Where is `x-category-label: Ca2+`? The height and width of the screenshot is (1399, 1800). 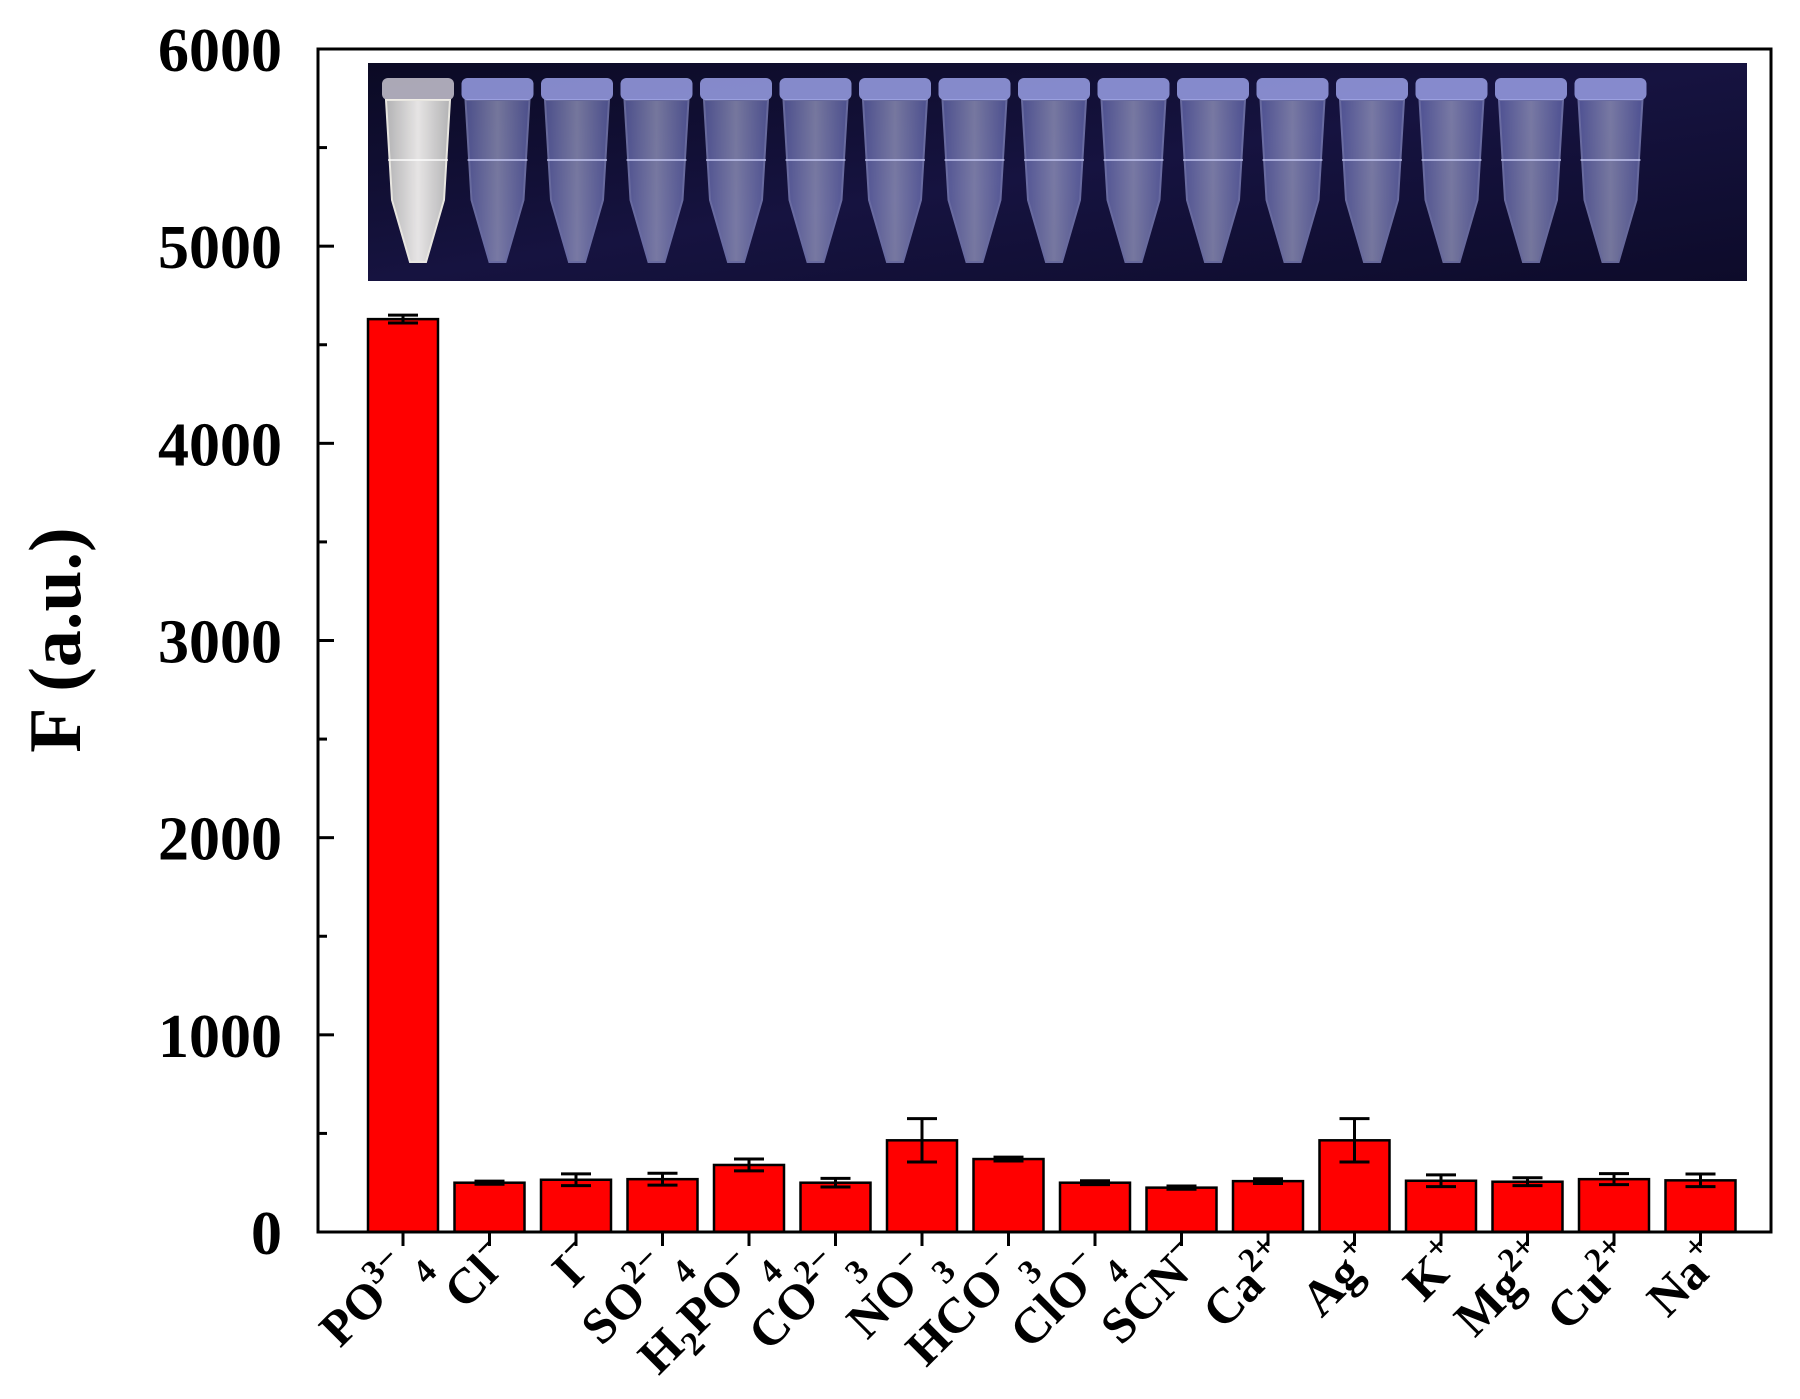 x-category-label: Ca2+ is located at coordinates (1243, 1282).